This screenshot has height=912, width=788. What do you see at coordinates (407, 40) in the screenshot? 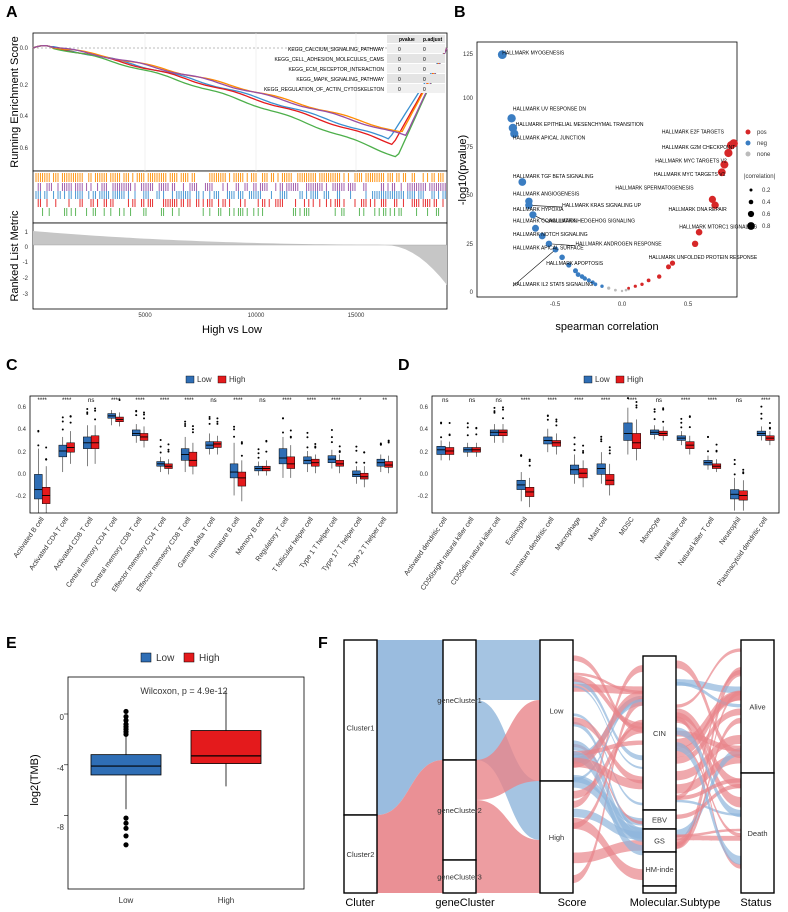
I see `a-table-h-pvalue: pvalue` at bounding box center [407, 40].